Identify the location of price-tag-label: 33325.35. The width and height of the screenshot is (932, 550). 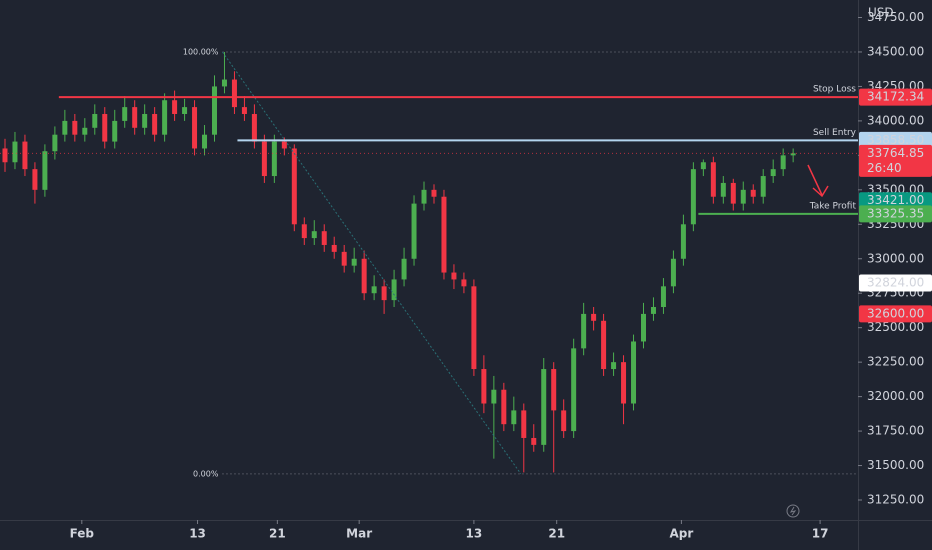
(895, 213).